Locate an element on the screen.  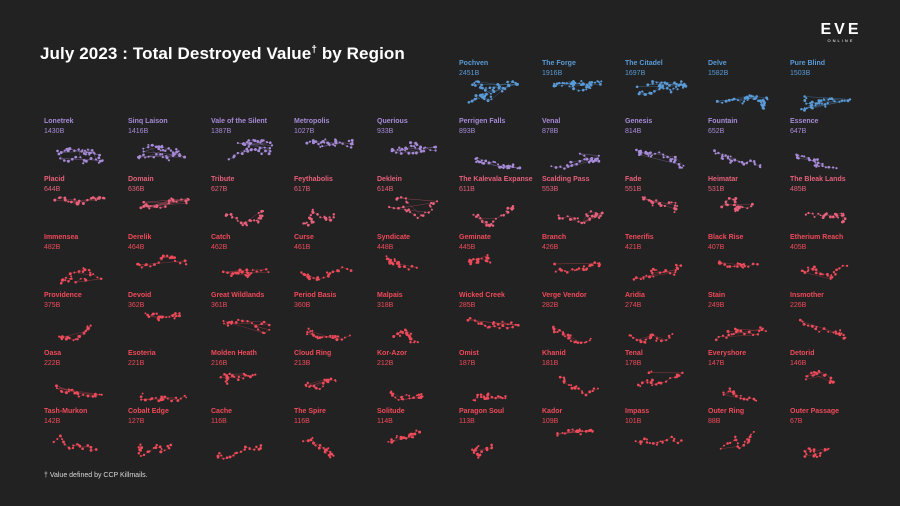
region-map-scalding-pass is located at coordinates (580, 217).